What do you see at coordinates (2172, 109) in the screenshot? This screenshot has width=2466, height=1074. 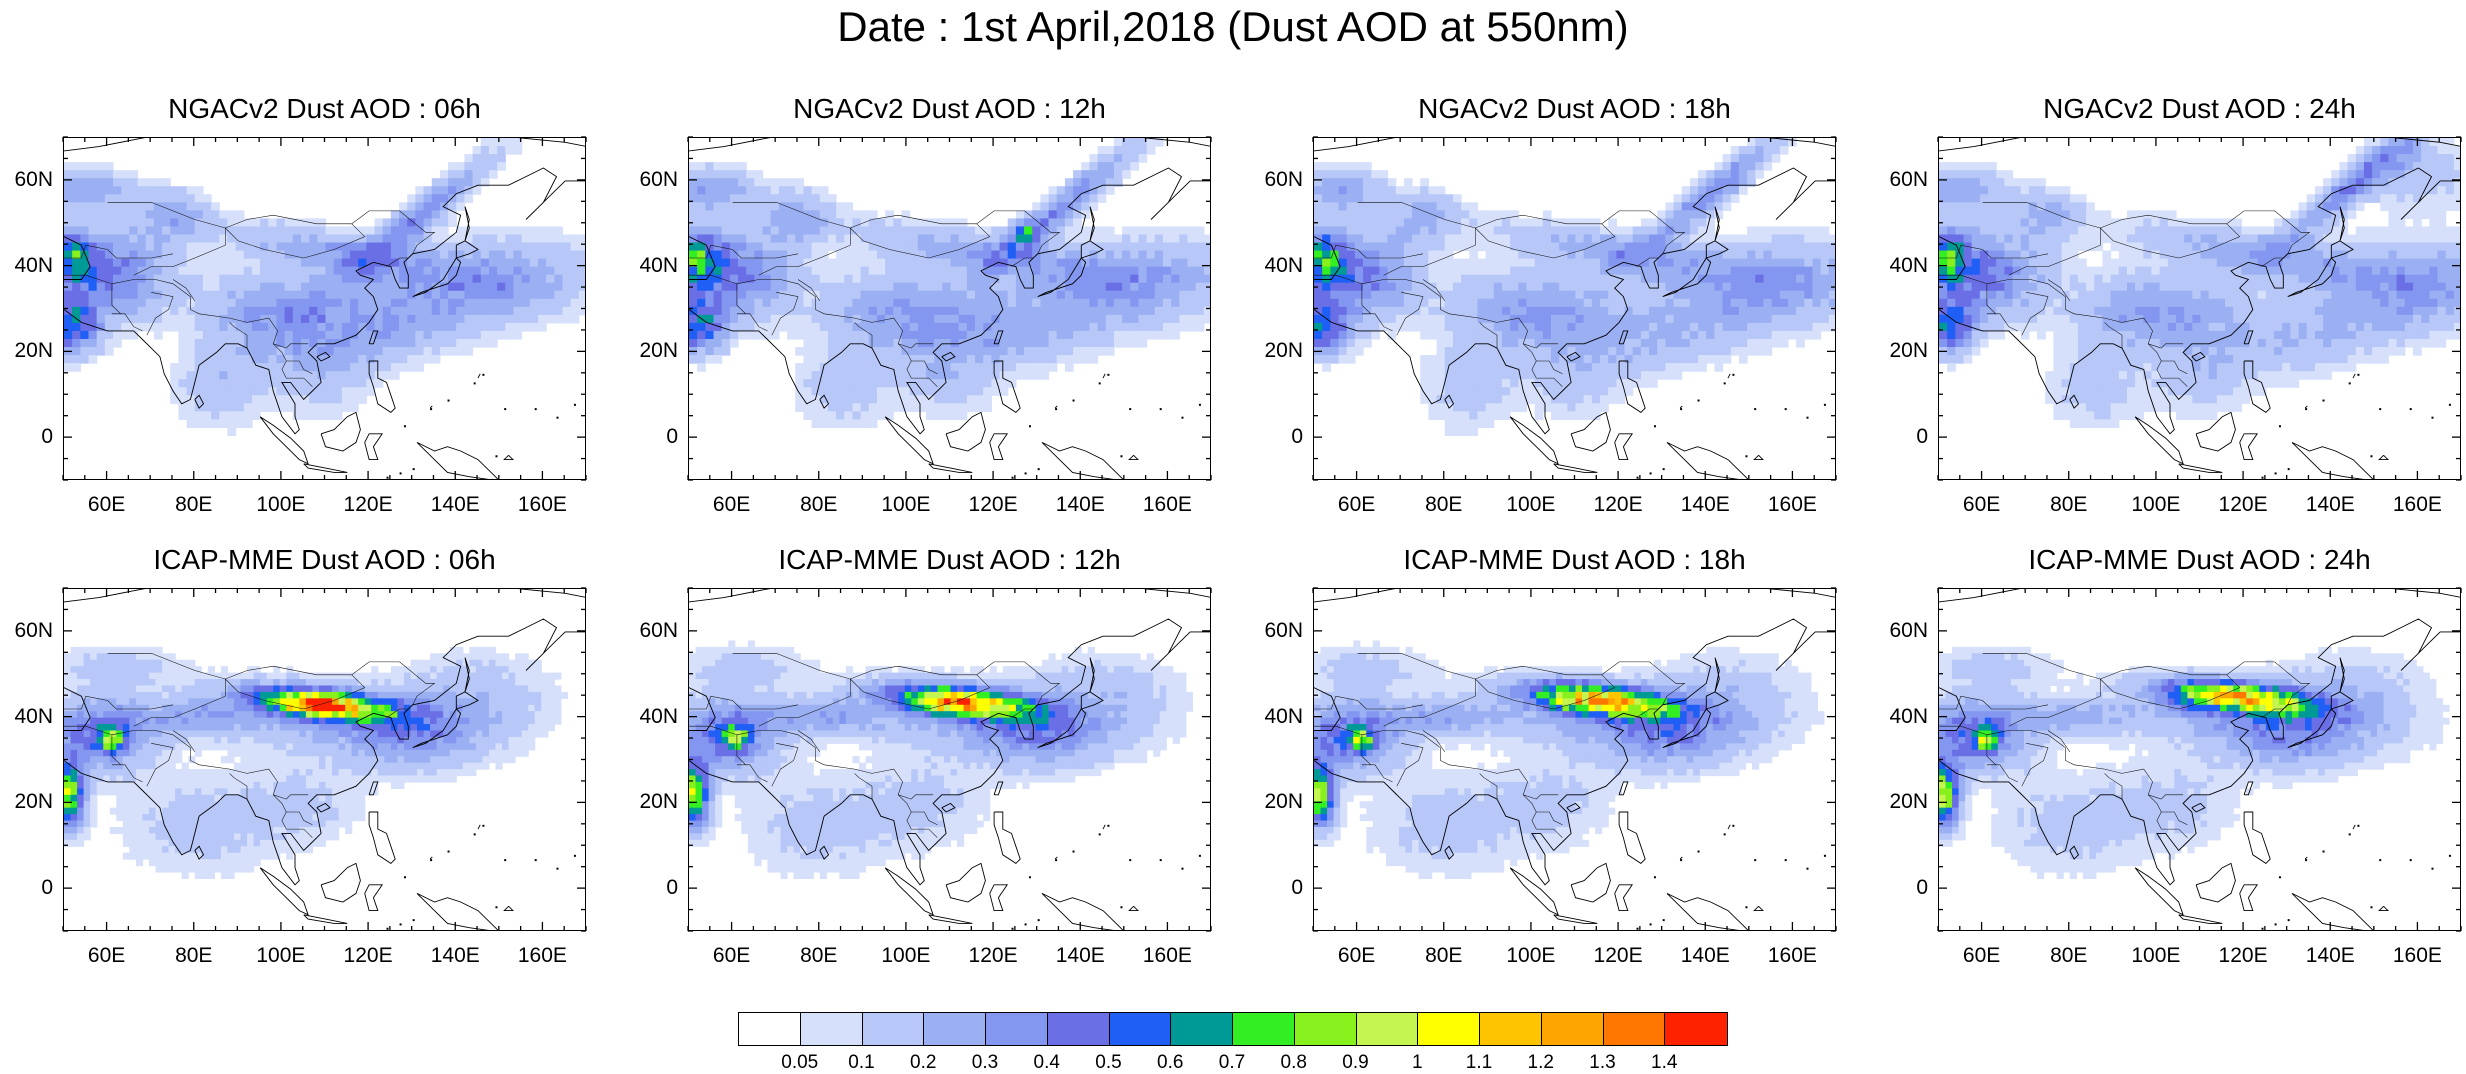 I see `panel-title: NGACv2 Dust AOD : 24h` at bounding box center [2172, 109].